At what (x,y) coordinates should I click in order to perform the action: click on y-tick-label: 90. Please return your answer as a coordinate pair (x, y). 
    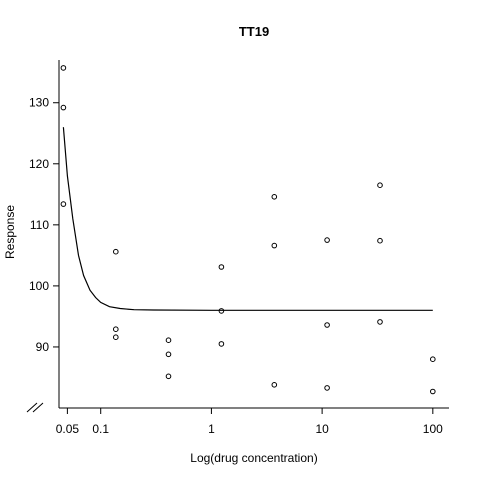
    Looking at the image, I should click on (43, 347).